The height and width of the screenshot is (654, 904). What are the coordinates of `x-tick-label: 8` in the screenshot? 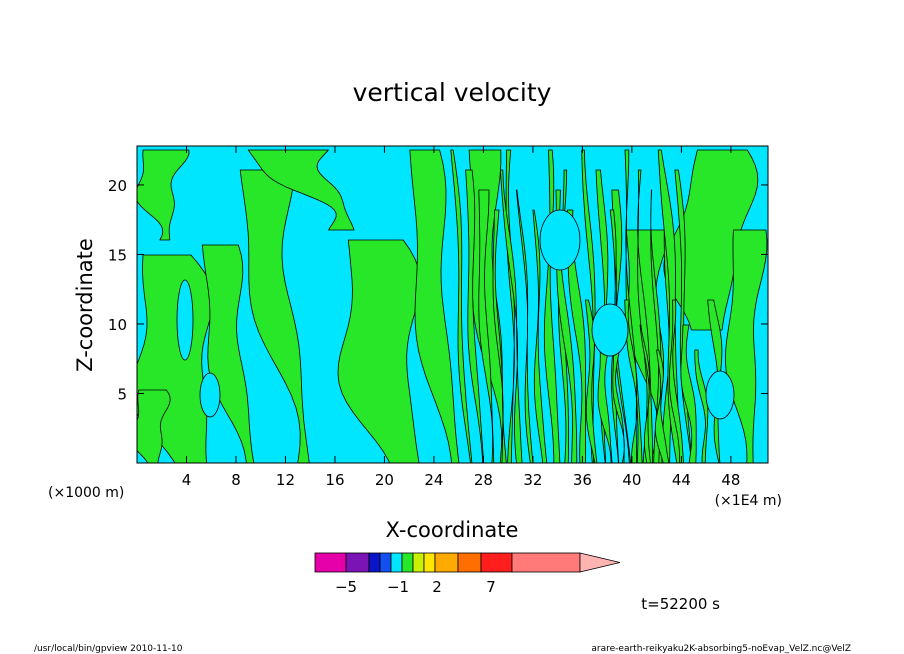 It's located at (236, 480).